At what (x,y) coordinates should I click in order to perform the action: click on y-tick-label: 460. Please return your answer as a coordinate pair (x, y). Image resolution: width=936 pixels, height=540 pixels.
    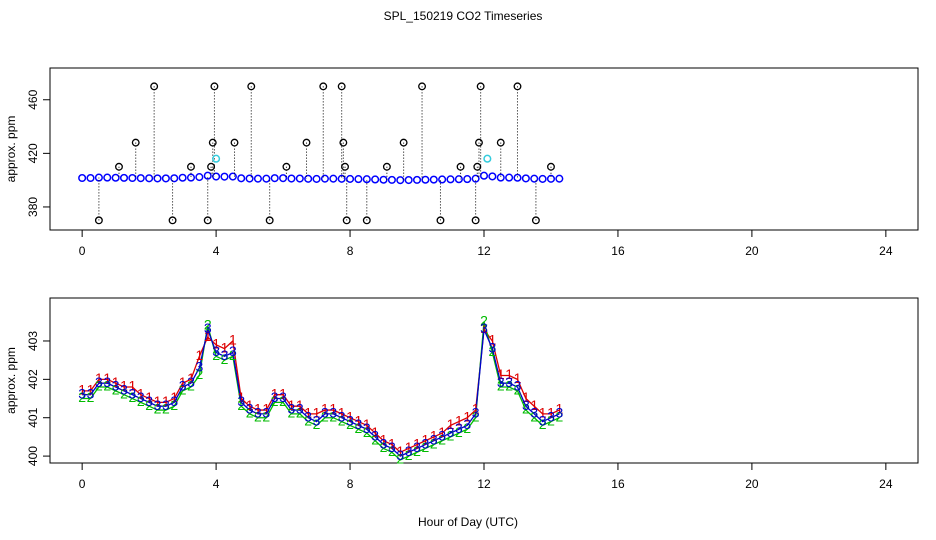
    Looking at the image, I should click on (33, 99).